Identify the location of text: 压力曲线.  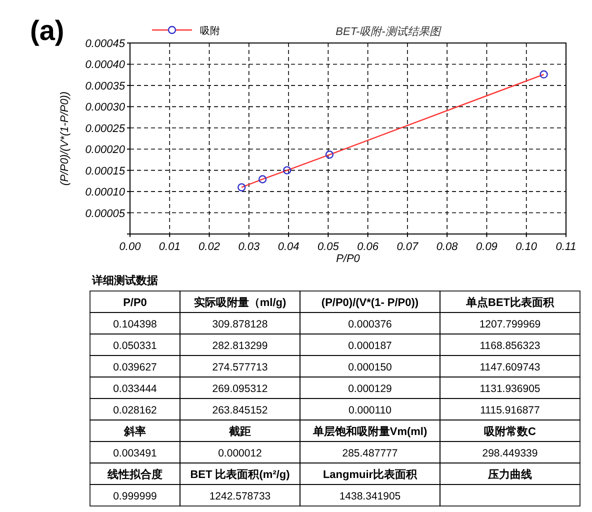
(510, 474).